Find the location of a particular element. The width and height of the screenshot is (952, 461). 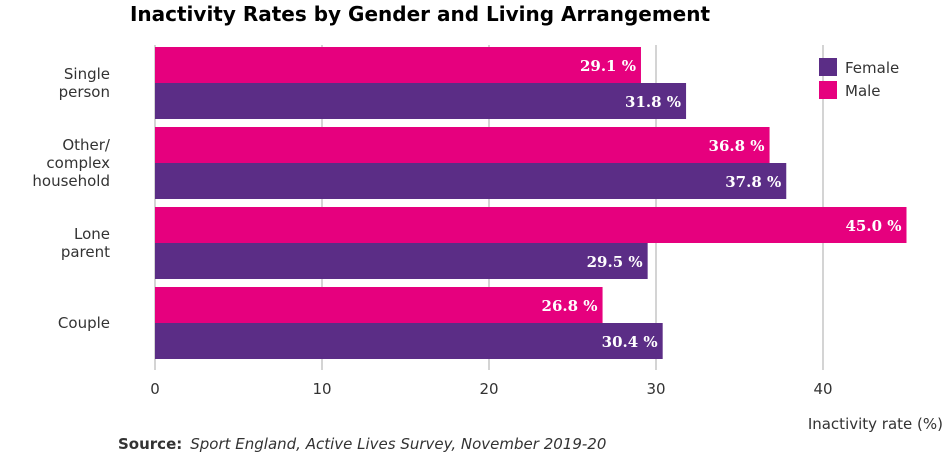

category-label: Lone is located at coordinates (92, 234).